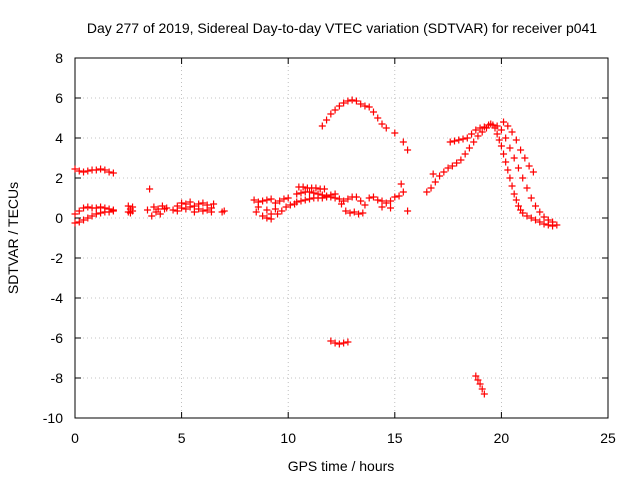 This screenshot has height=480, width=640. I want to click on y-tick-label: 4, so click(59, 138).